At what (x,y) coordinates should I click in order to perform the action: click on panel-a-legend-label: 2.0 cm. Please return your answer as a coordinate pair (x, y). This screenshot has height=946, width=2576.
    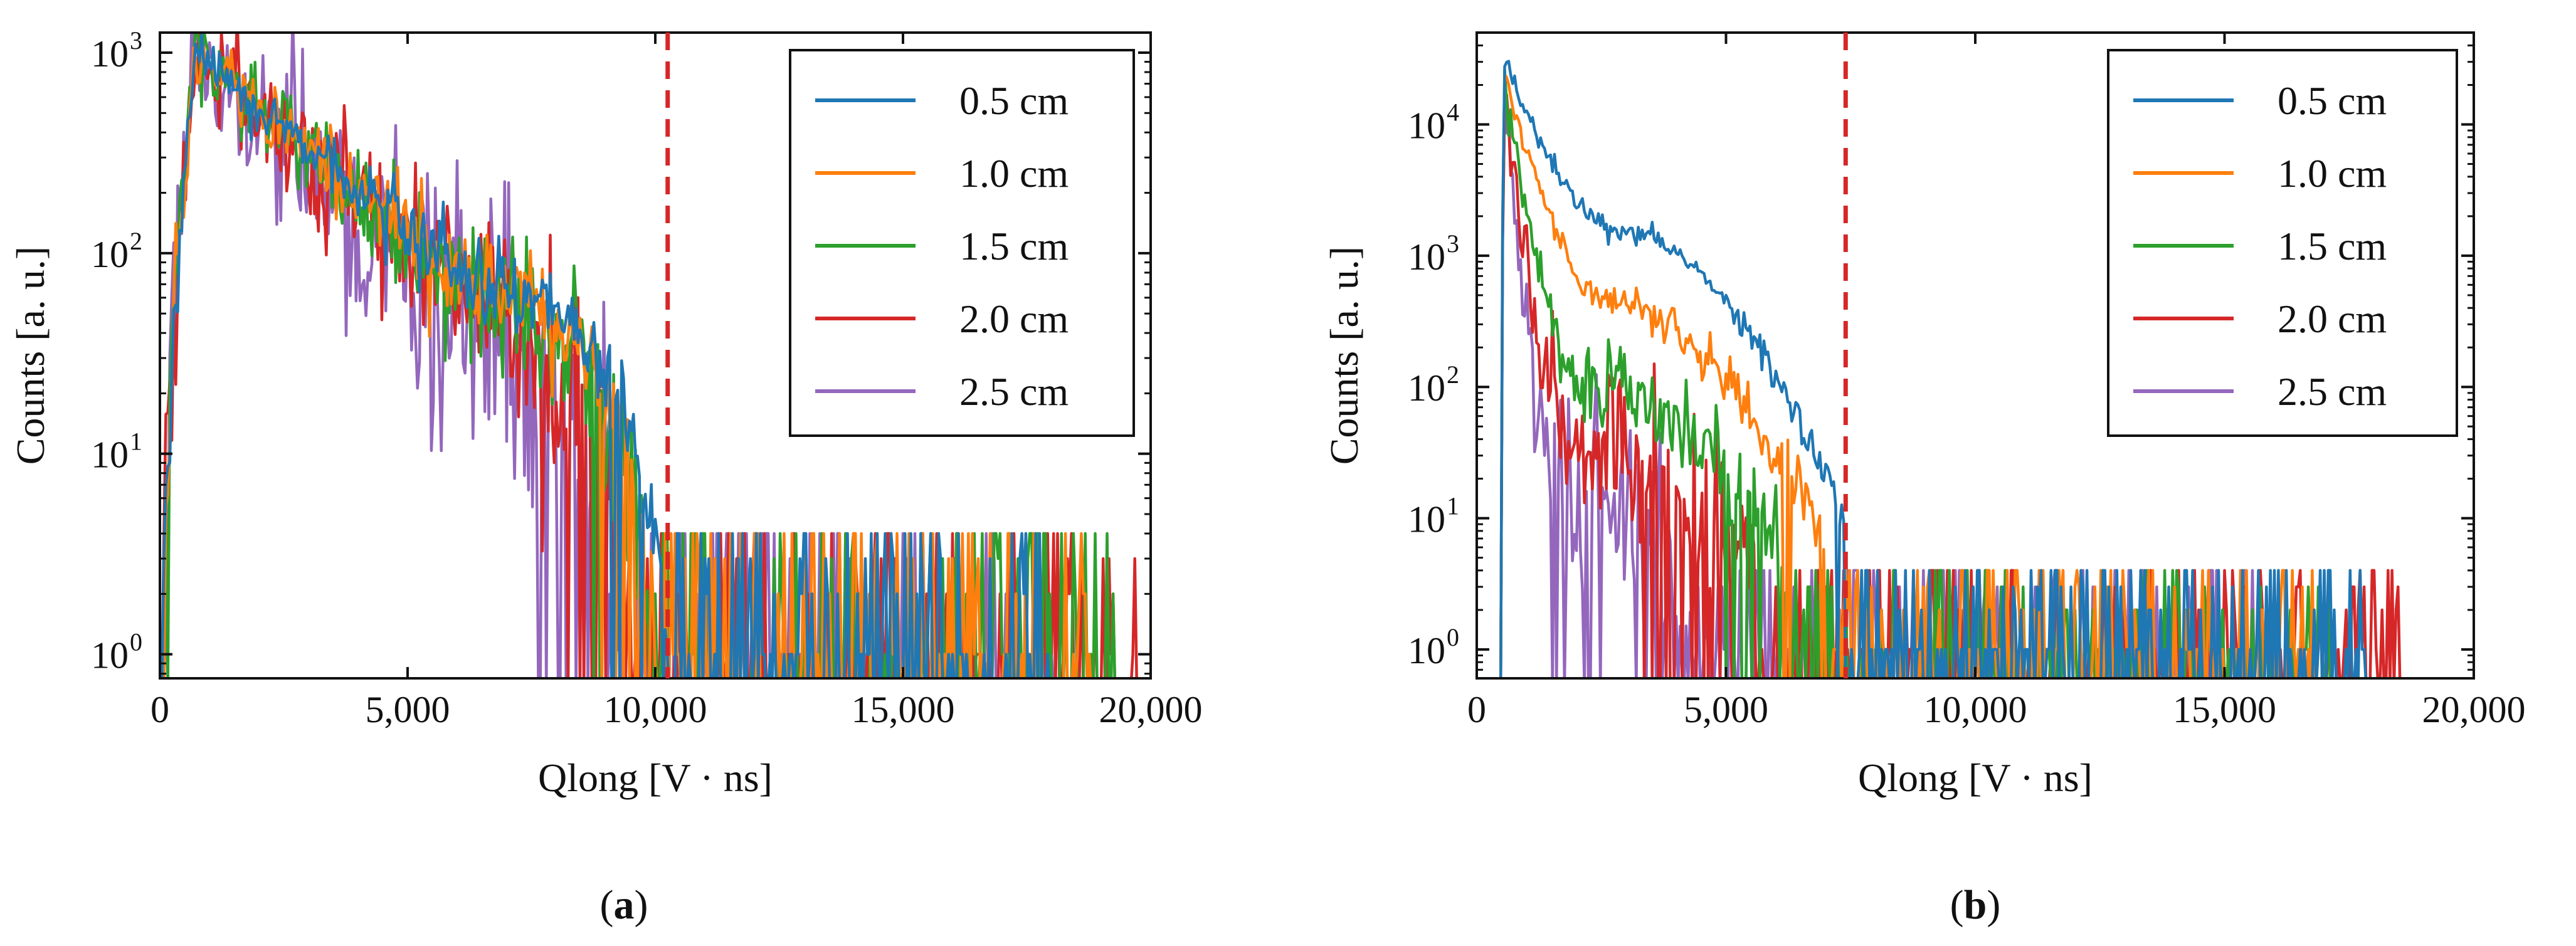
    Looking at the image, I should click on (1014, 319).